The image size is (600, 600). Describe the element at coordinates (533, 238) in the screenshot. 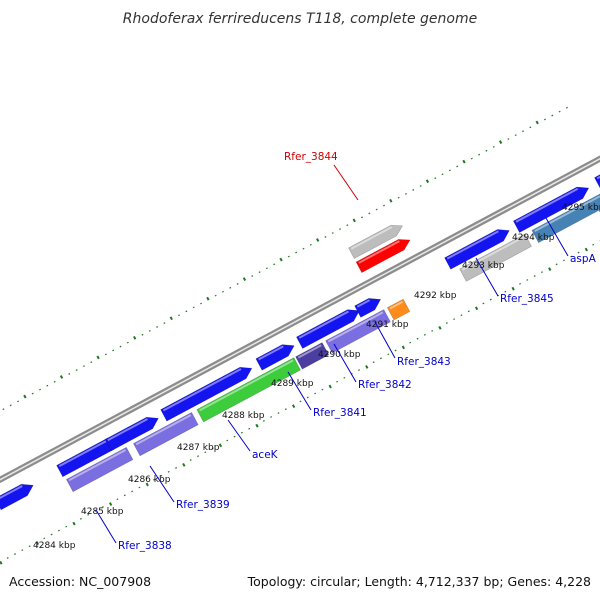

I see `coordinate-label: 4294 kbp` at that location.